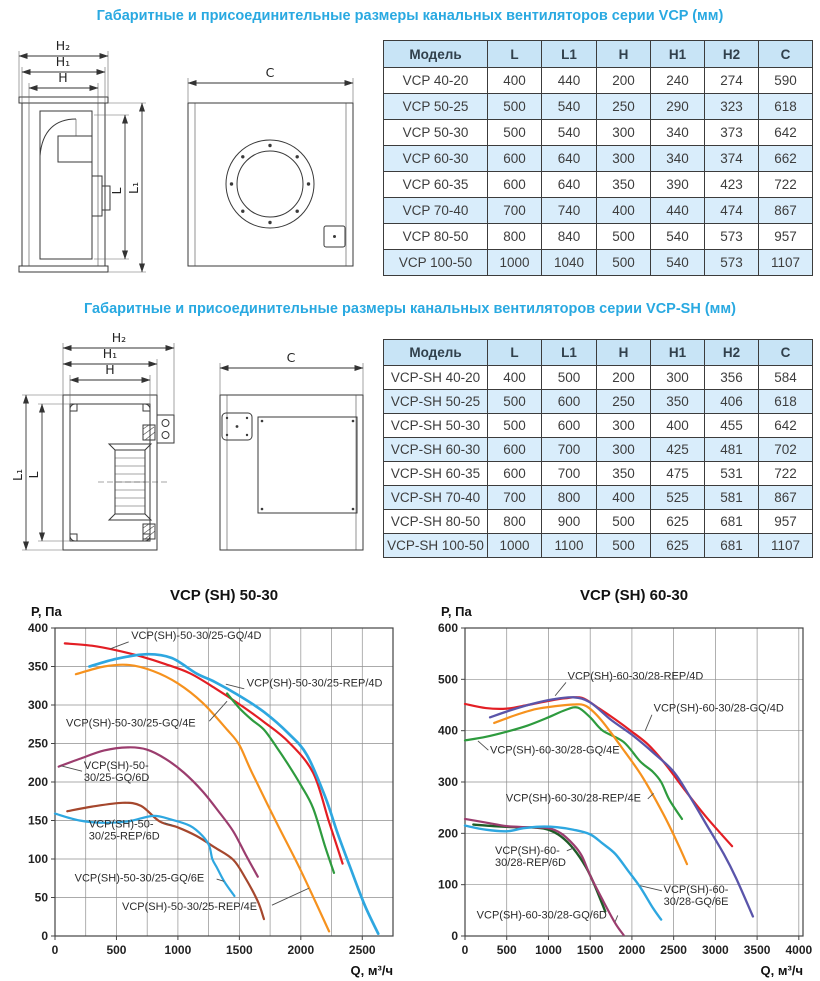 This screenshot has height=981, width=820. Describe the element at coordinates (677, 54) in the screenshot. I see `table-header-cell: H1` at that location.